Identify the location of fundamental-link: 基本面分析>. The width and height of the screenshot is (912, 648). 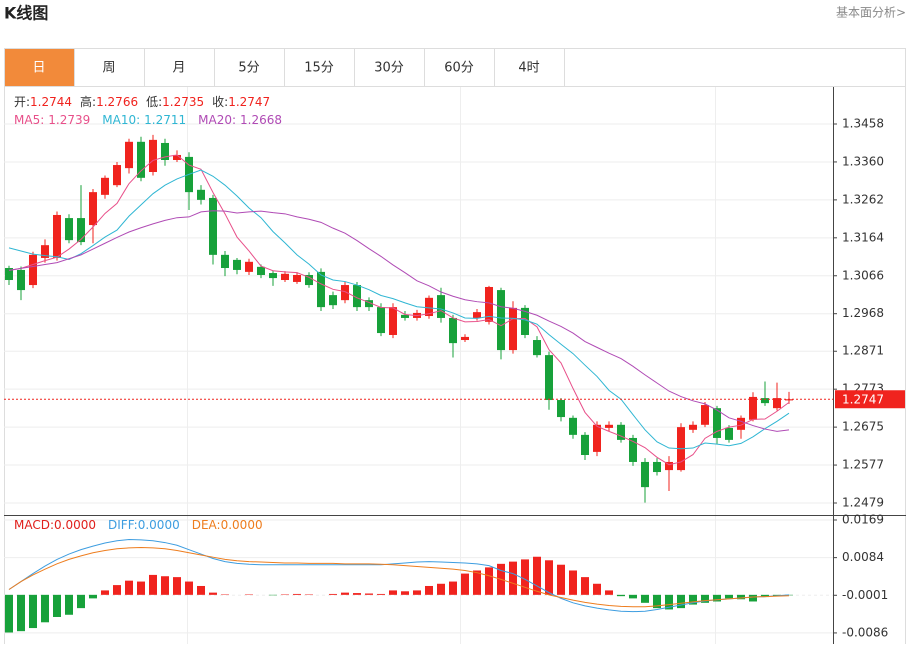
(871, 13).